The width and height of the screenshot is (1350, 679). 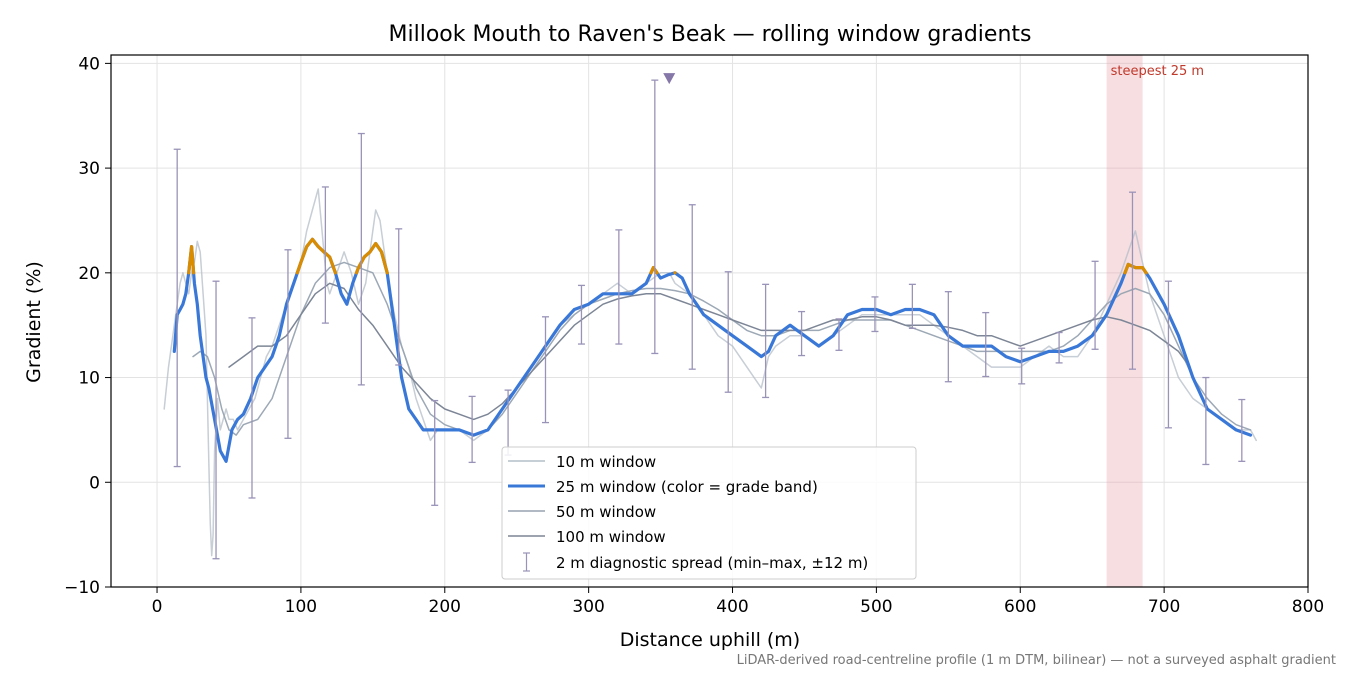 What do you see at coordinates (876, 607) in the screenshot?
I see `x-tick-label: 500` at bounding box center [876, 607].